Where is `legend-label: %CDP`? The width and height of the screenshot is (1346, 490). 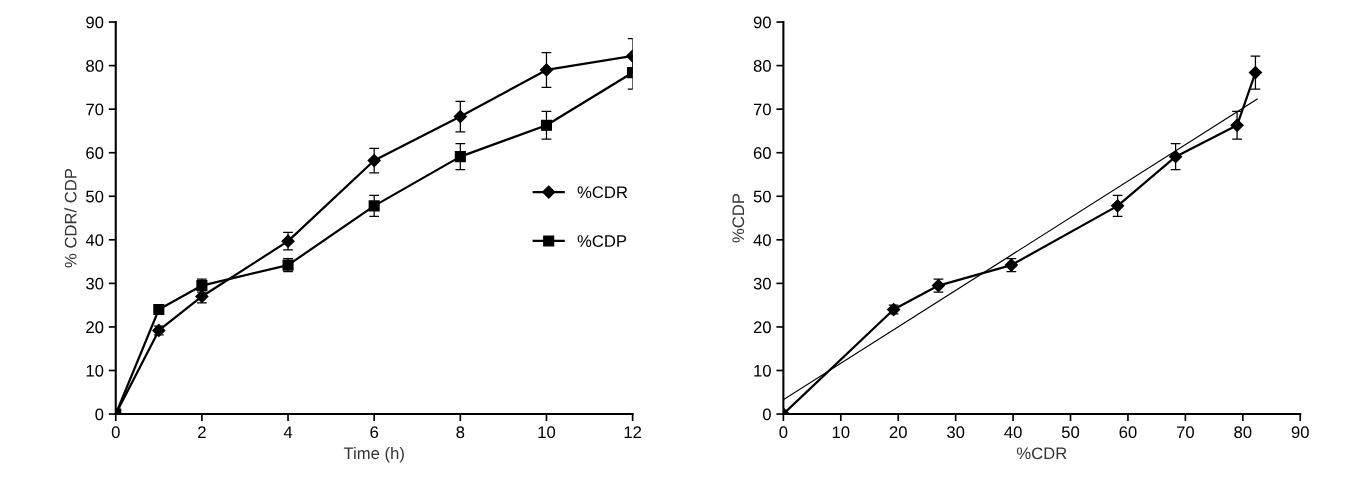 legend-label: %CDP is located at coordinates (602, 241).